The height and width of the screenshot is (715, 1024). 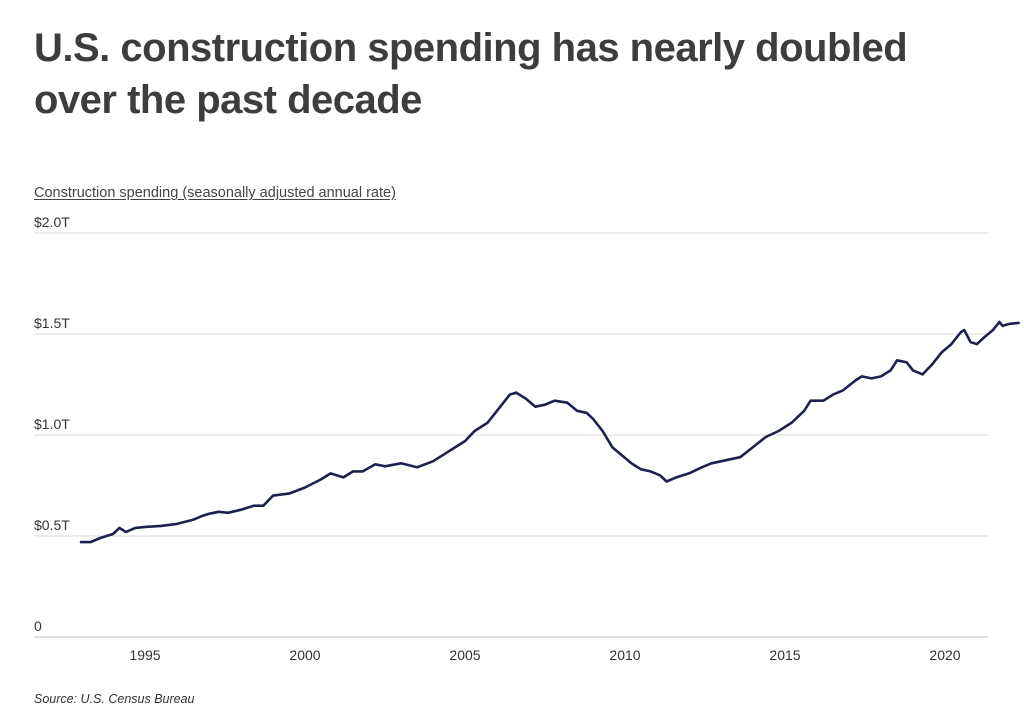 I want to click on y-tick-label: 0, so click(x=38, y=626).